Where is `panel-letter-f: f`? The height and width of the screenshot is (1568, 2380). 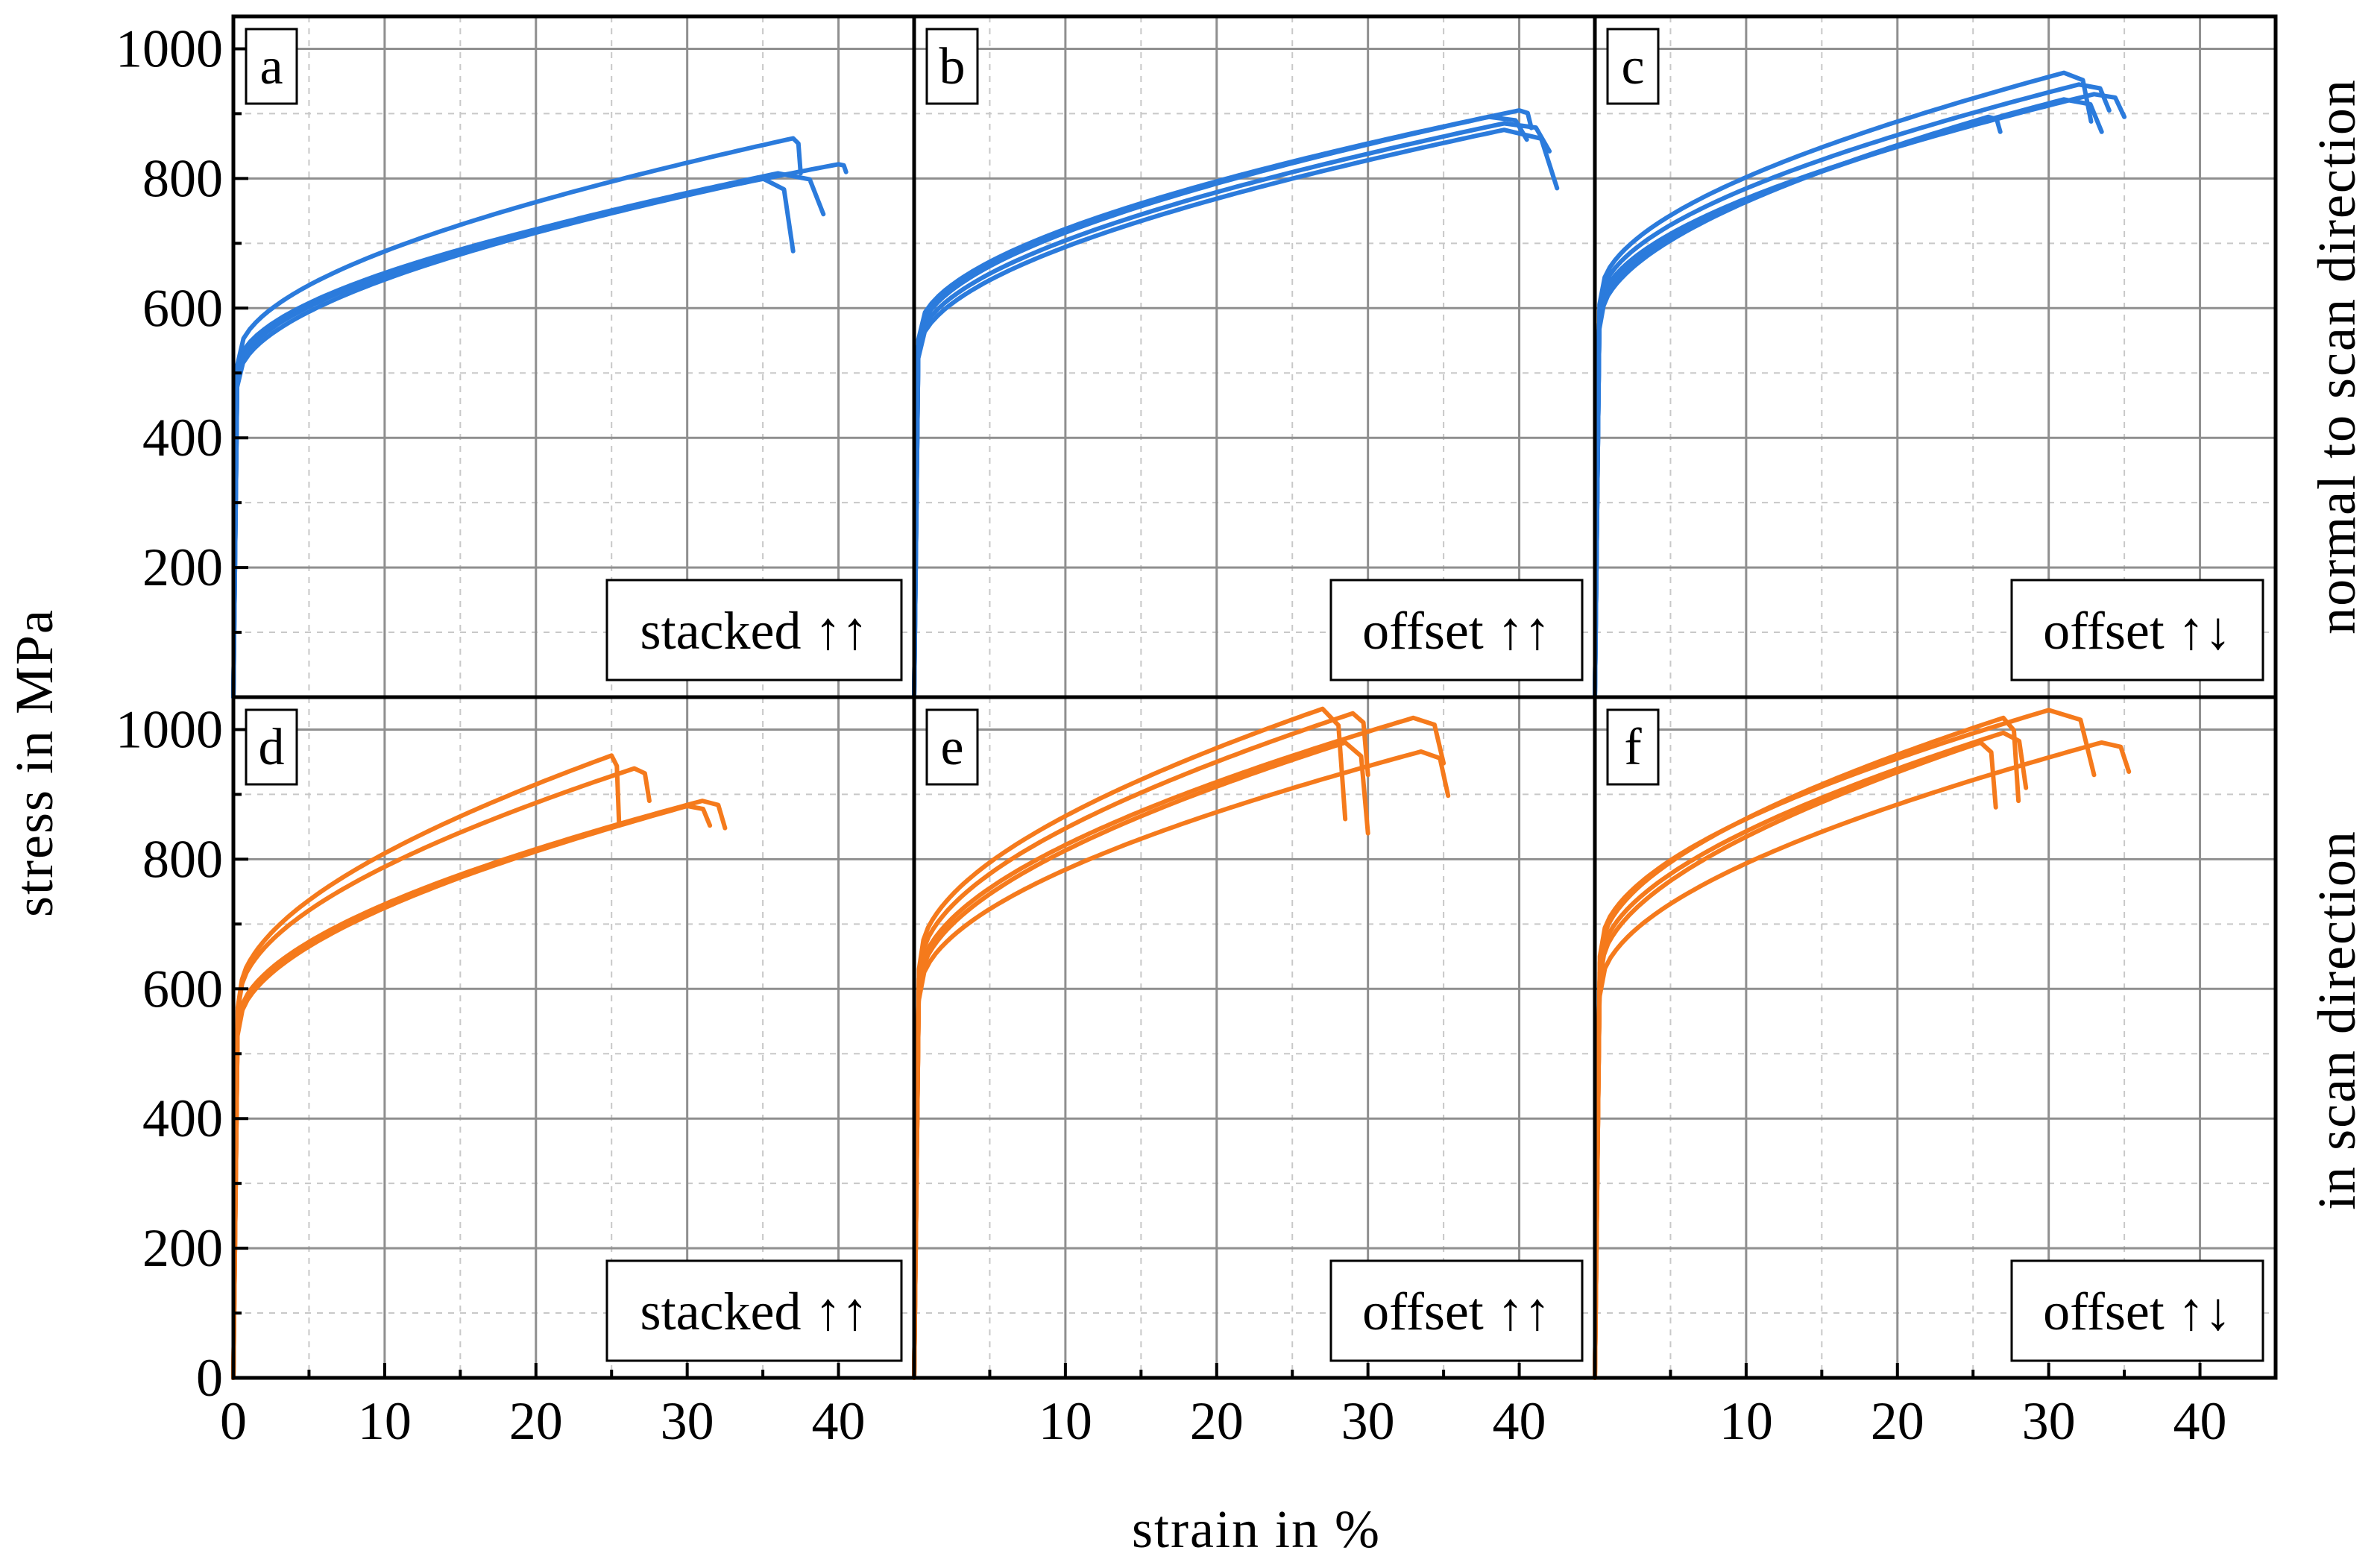
panel-letter-f: f is located at coordinates (1633, 747).